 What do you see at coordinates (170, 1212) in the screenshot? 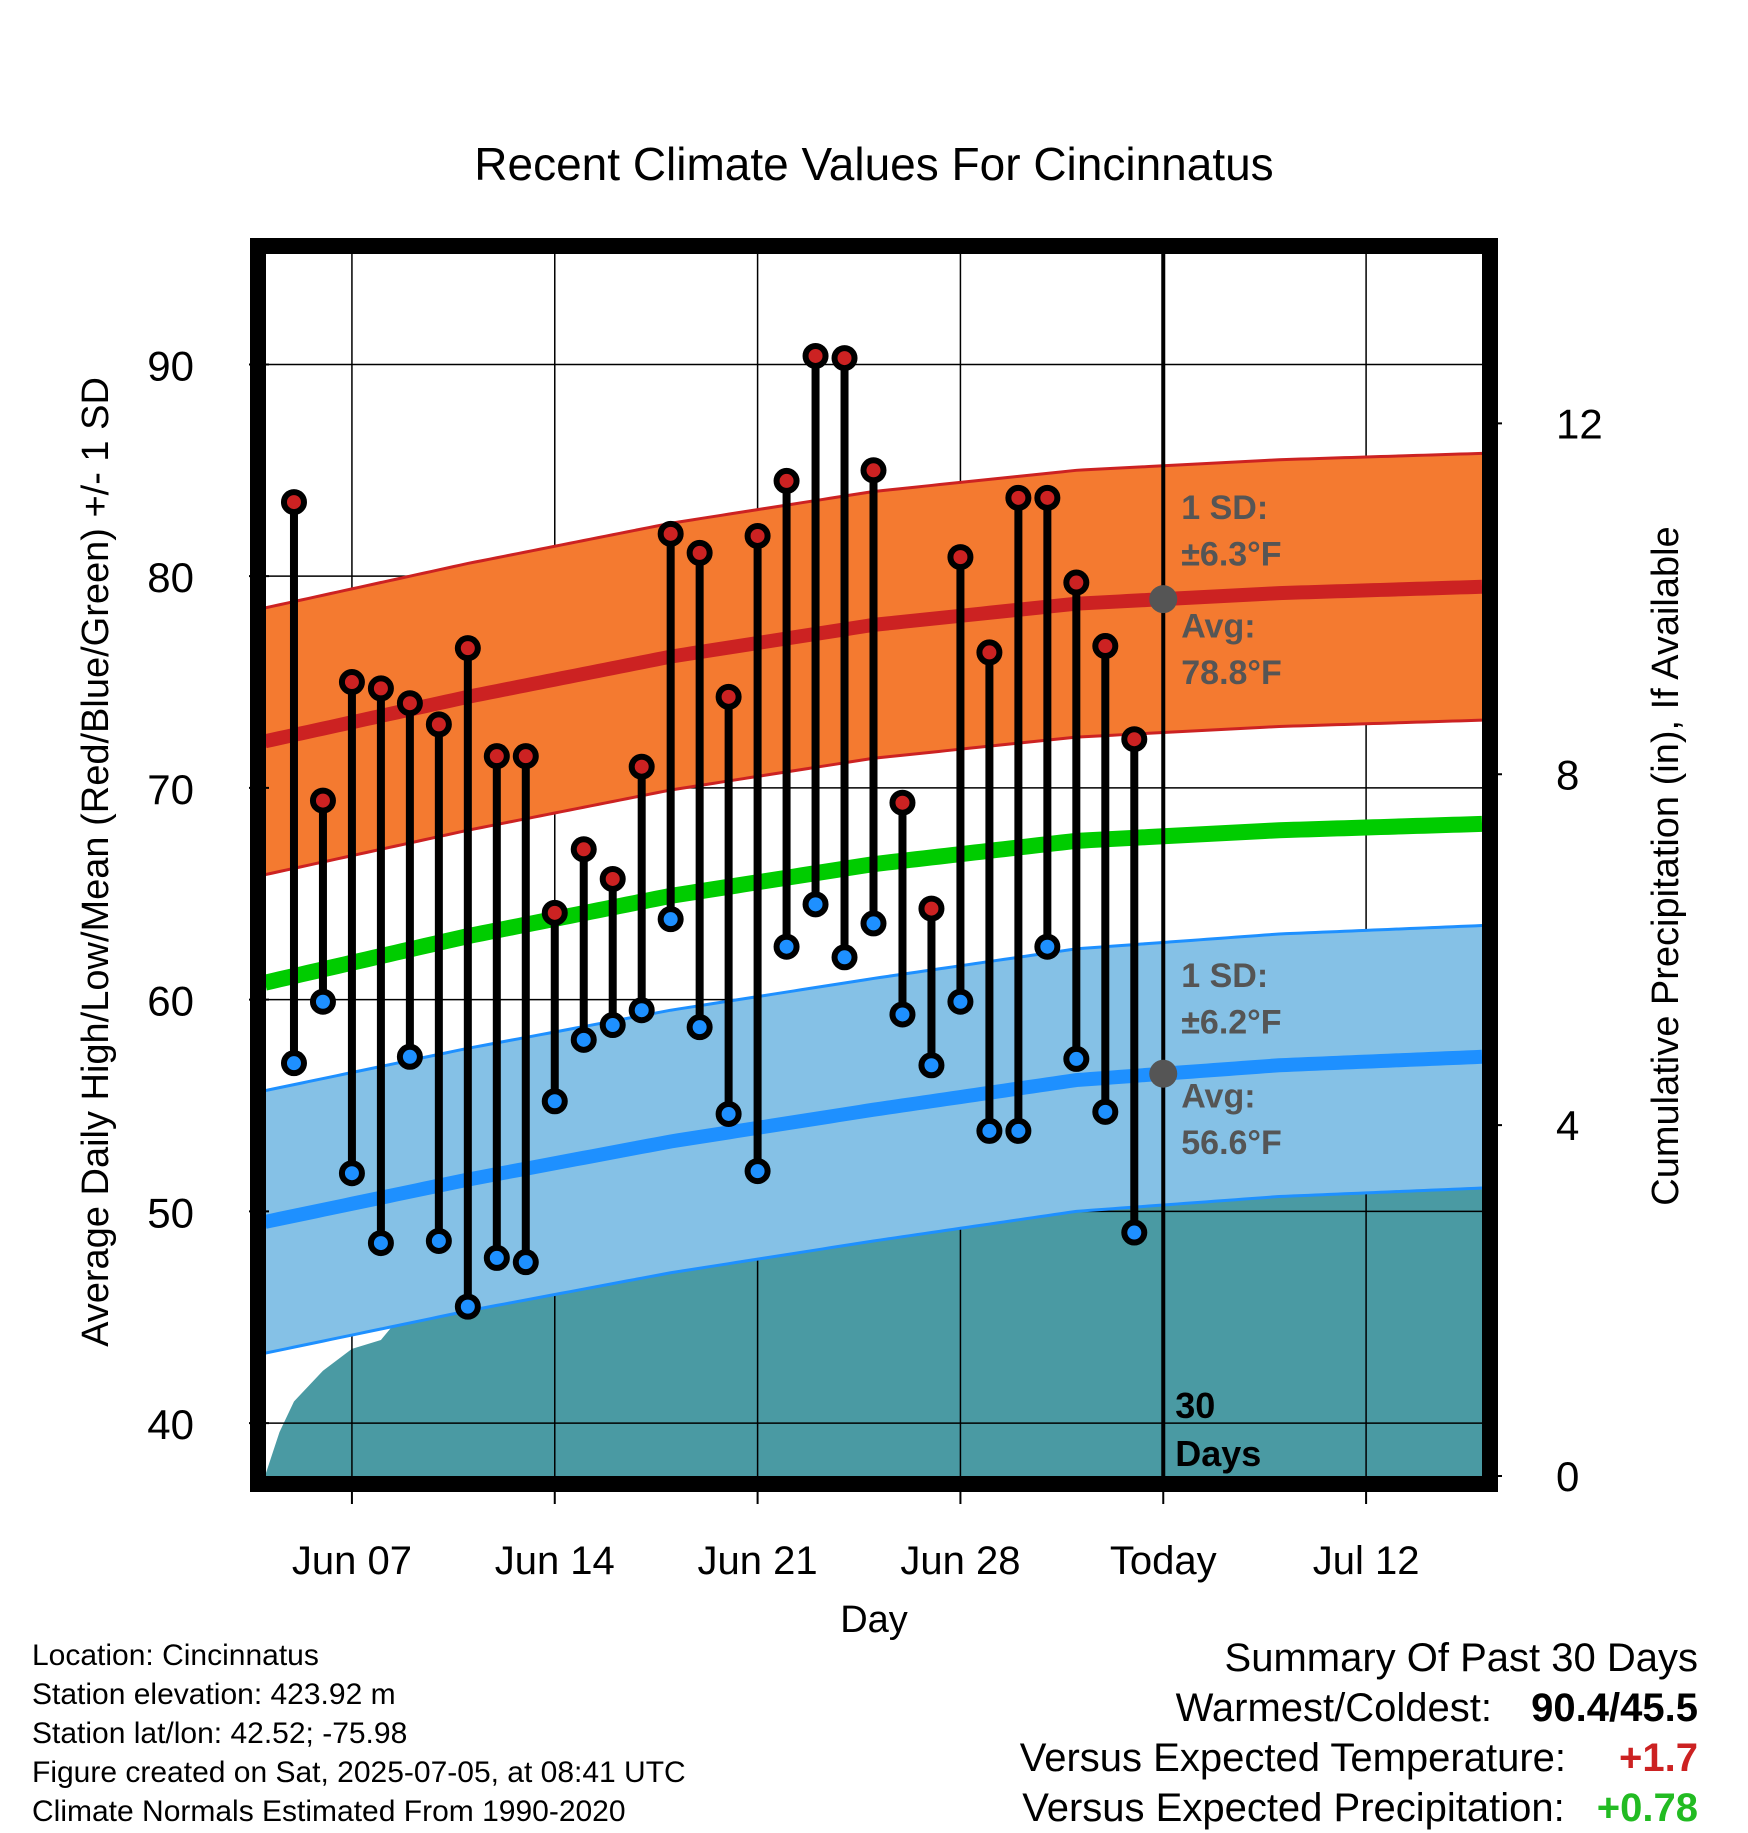
I see `y-tick-label: 50` at bounding box center [170, 1212].